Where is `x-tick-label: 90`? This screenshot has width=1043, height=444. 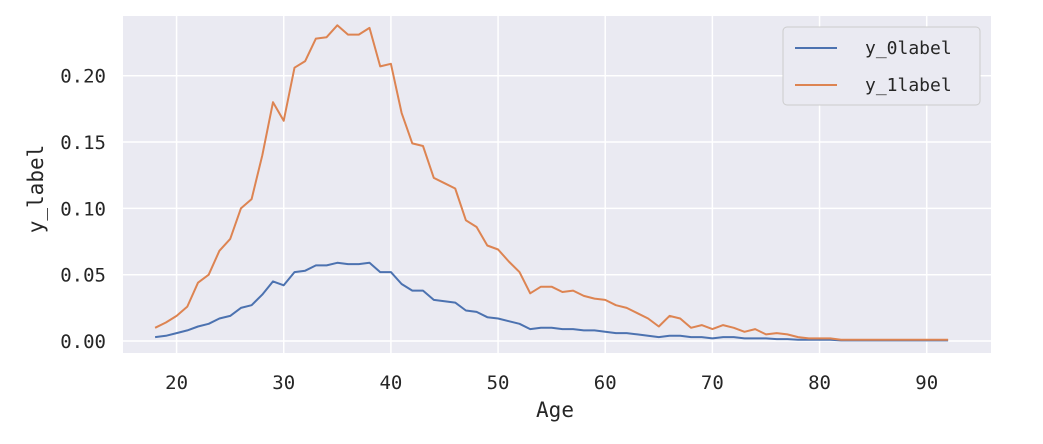 x-tick-label: 90 is located at coordinates (926, 383).